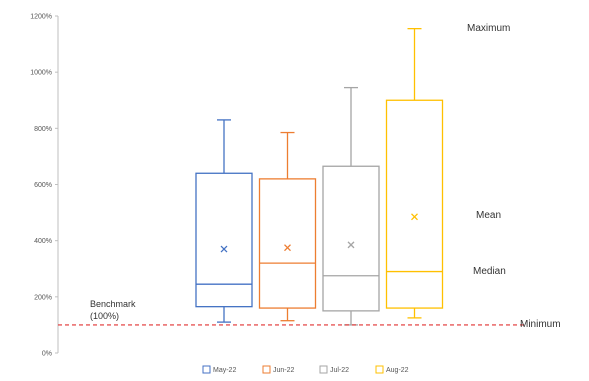  I want to click on legend: May-22 Jun-22 Jul-22 Aug-22, so click(305, 369).